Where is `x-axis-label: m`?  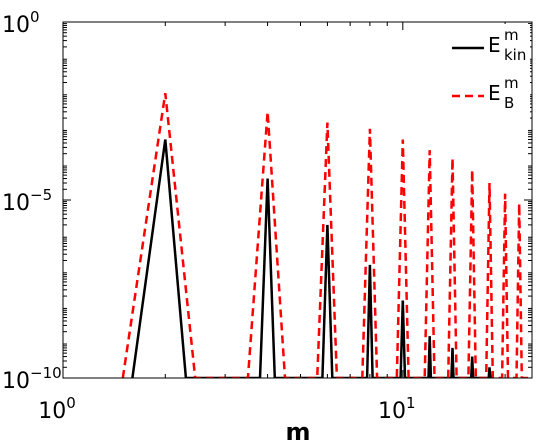 x-axis-label: m is located at coordinates (297, 432).